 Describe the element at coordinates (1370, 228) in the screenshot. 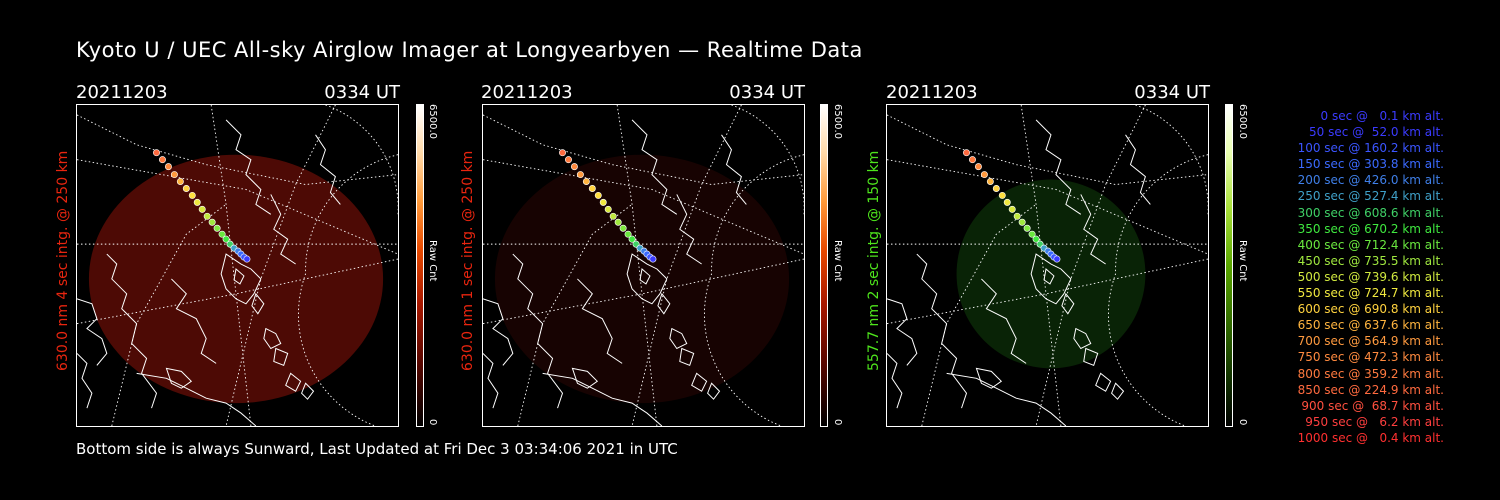

I see `legend-row: 350 sec @ 670.2 km alt.` at that location.